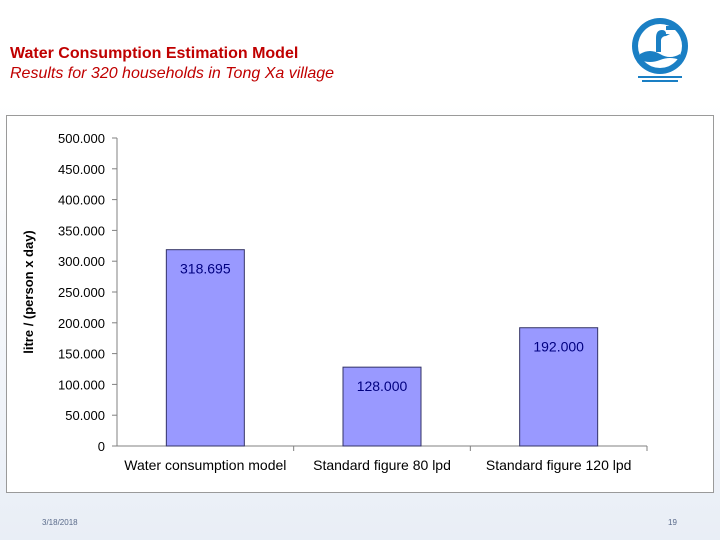 This screenshot has width=720, height=540. I want to click on y-tick-label: 50.000, so click(85, 415).